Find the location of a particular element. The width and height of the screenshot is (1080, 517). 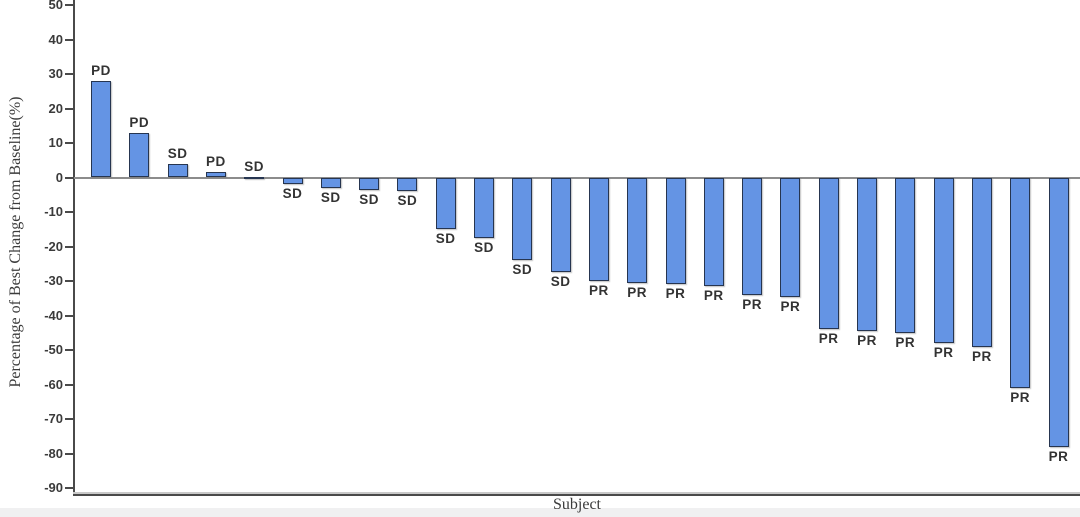

y-tick-label: 0 is located at coordinates (59, 177).